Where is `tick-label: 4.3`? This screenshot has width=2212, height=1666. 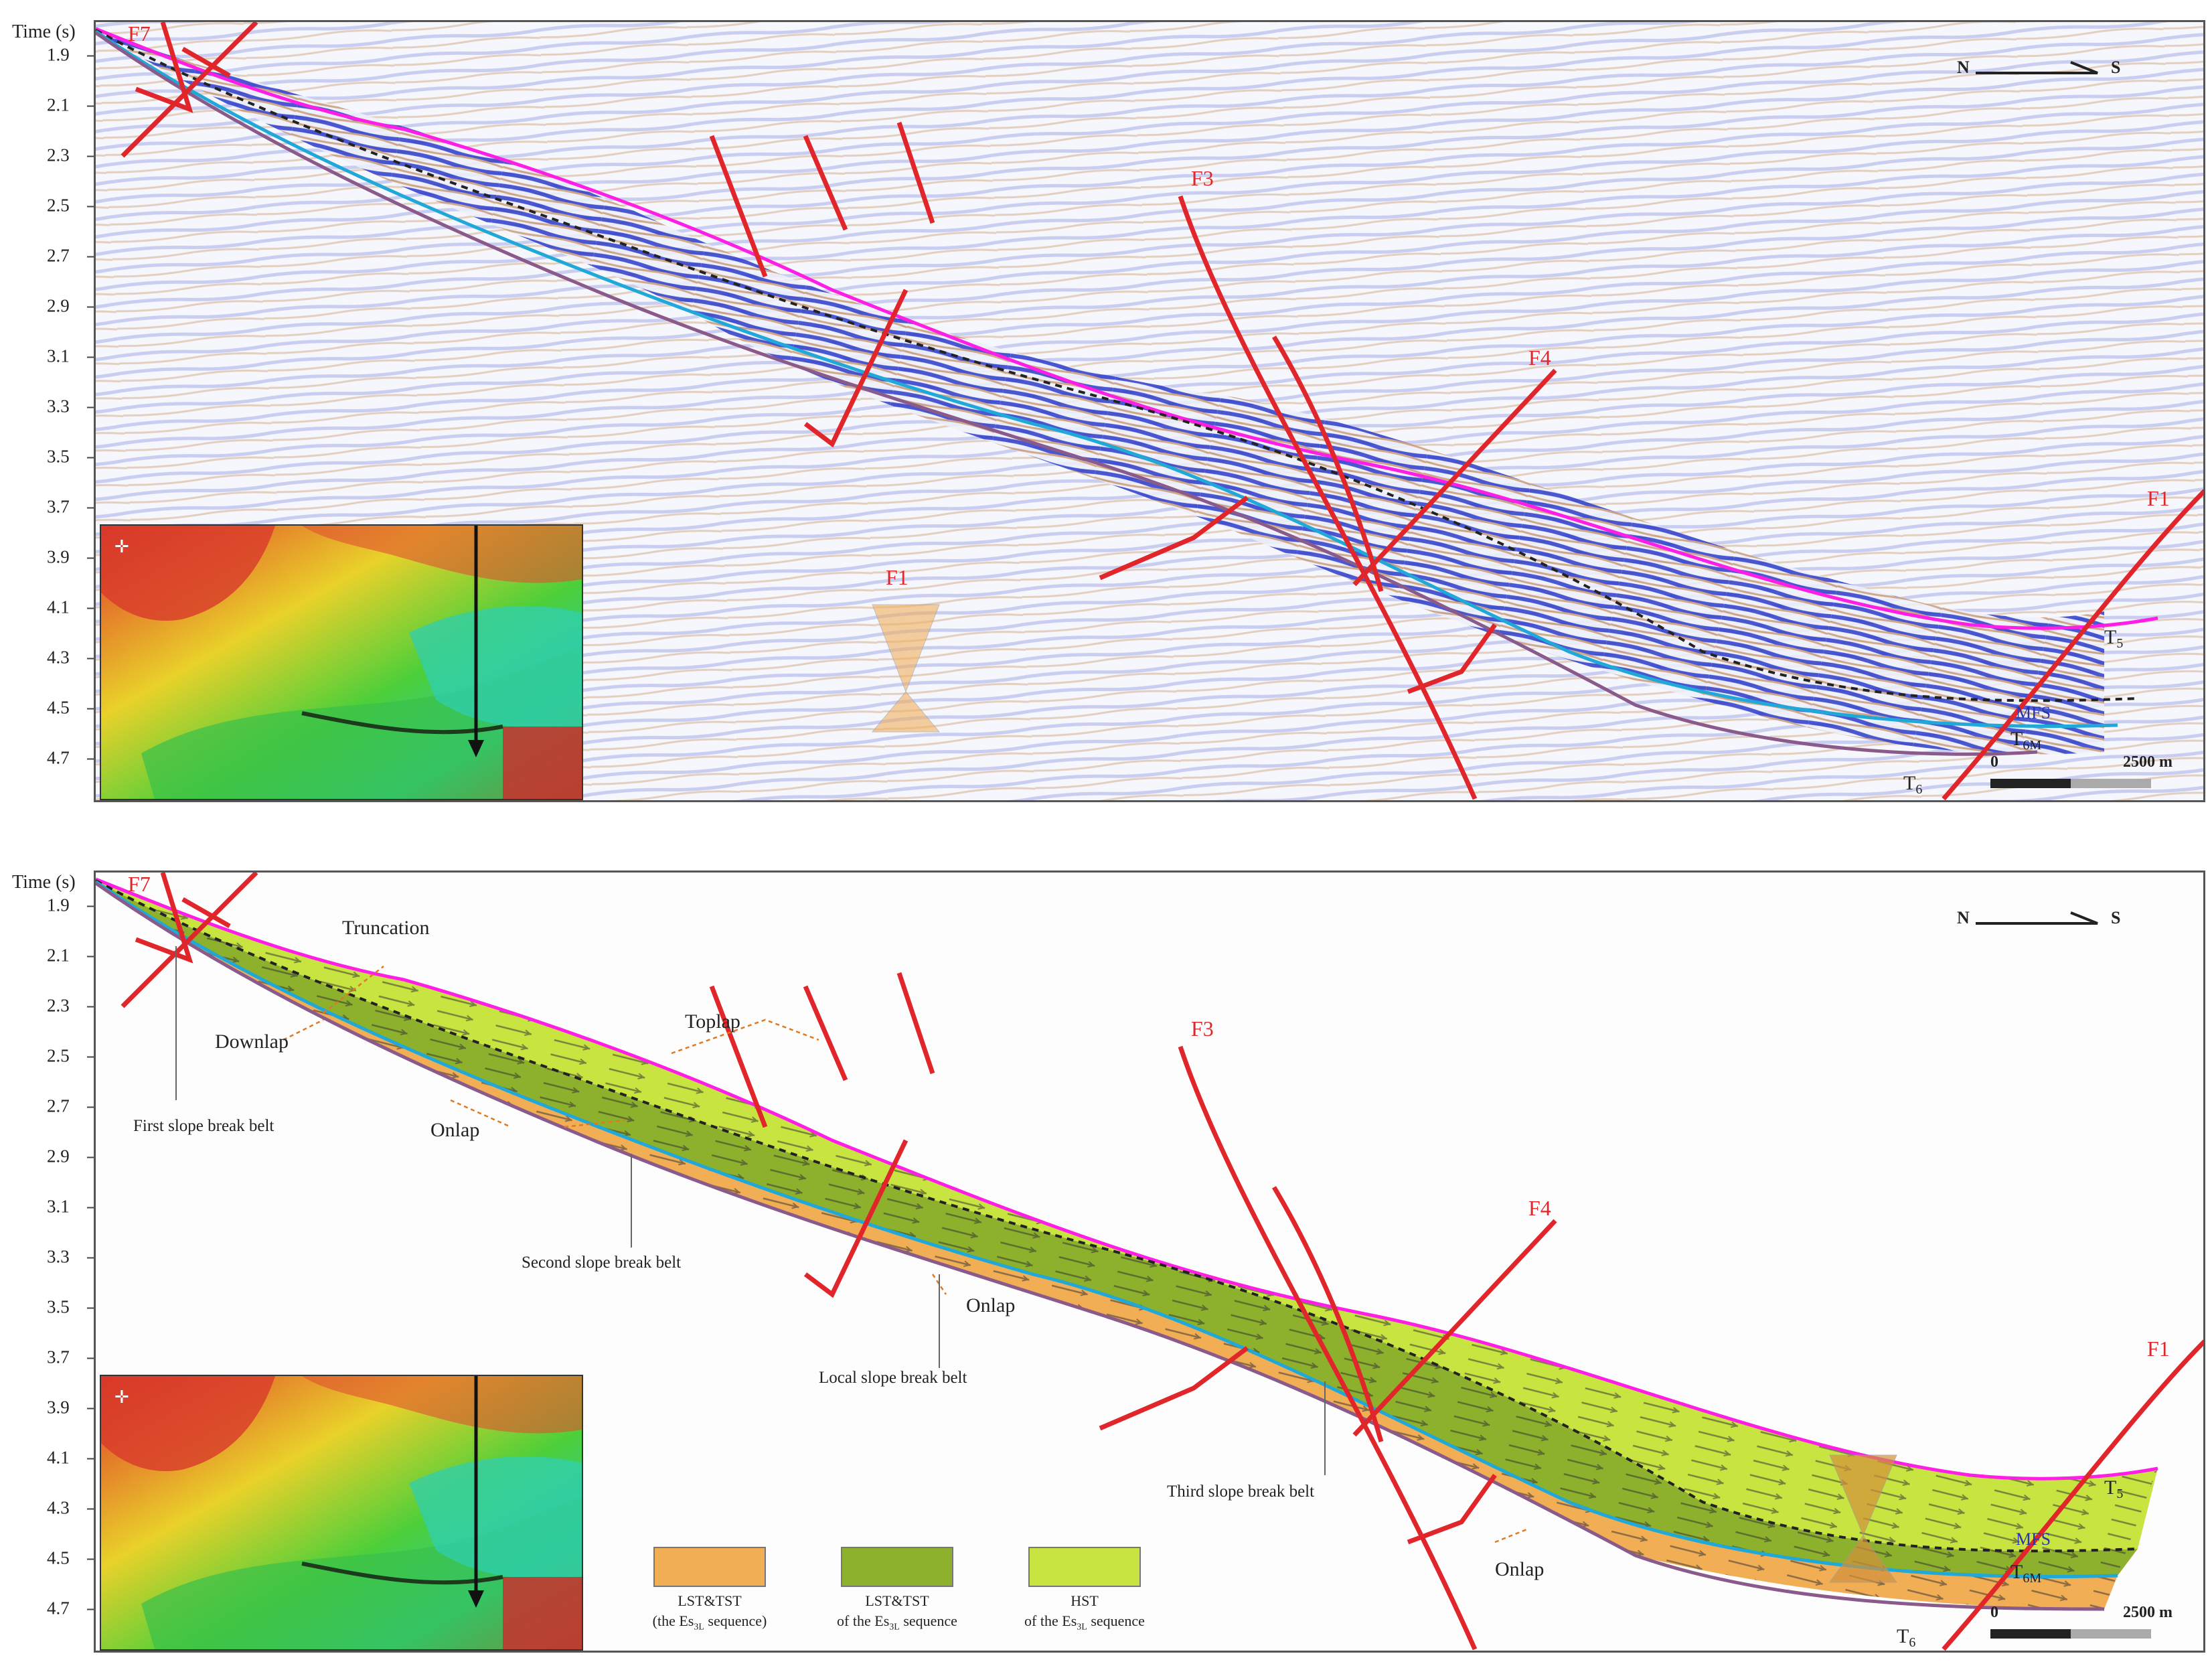 tick-label: 4.3 is located at coordinates (71, 1507).